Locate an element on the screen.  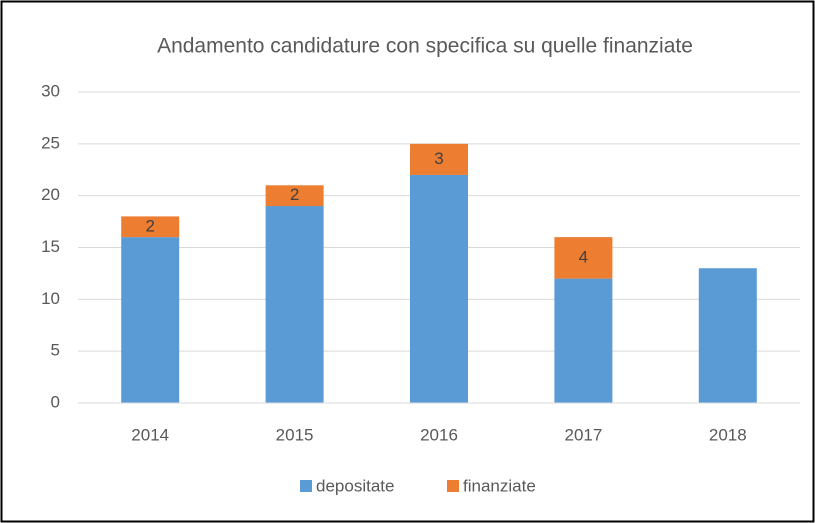
y-tick-label: 10 is located at coordinates (50, 298).